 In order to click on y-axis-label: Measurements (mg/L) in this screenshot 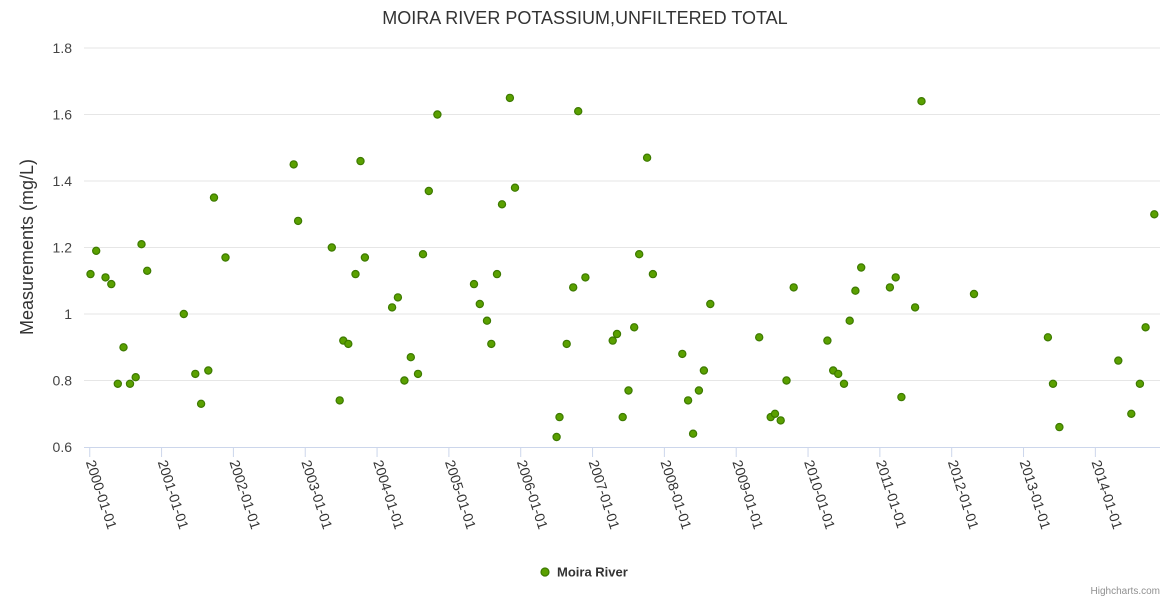, I will do `click(27, 247)`.